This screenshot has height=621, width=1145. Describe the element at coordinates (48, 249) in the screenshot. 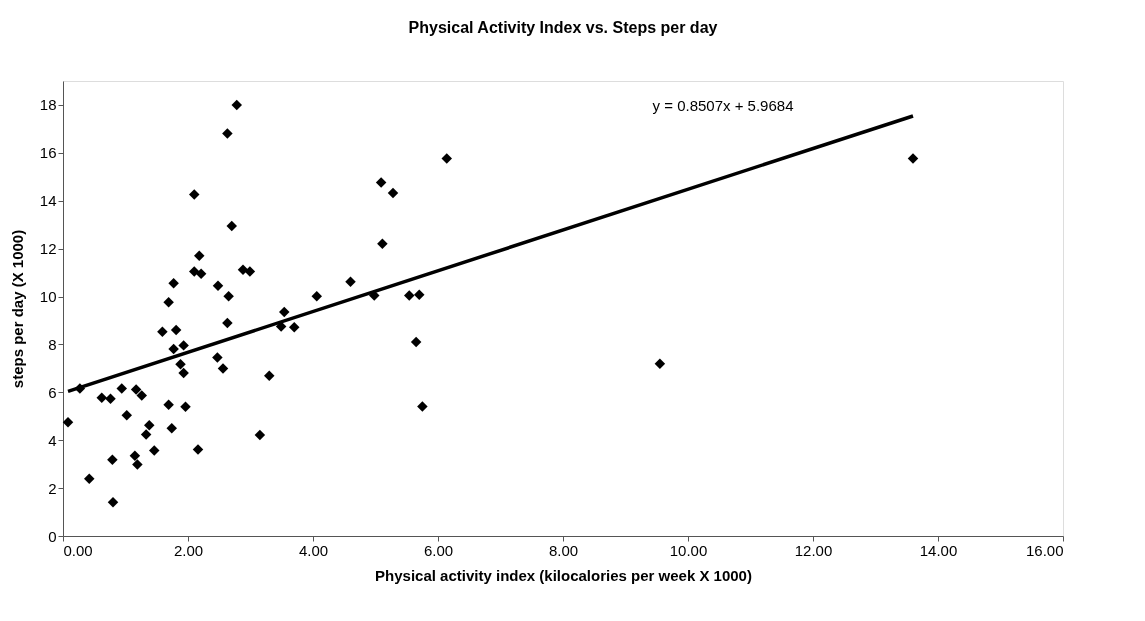

I see `y-tick-label: 12` at that location.